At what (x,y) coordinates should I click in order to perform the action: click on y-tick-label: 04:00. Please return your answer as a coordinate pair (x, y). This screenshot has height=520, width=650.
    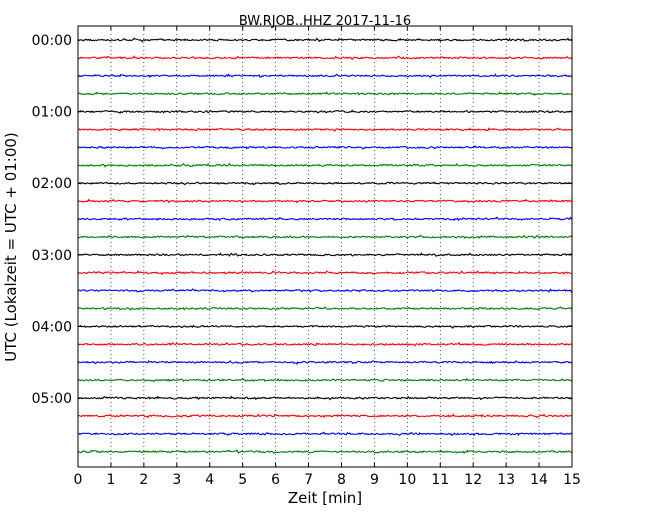
    Looking at the image, I should click on (52, 327).